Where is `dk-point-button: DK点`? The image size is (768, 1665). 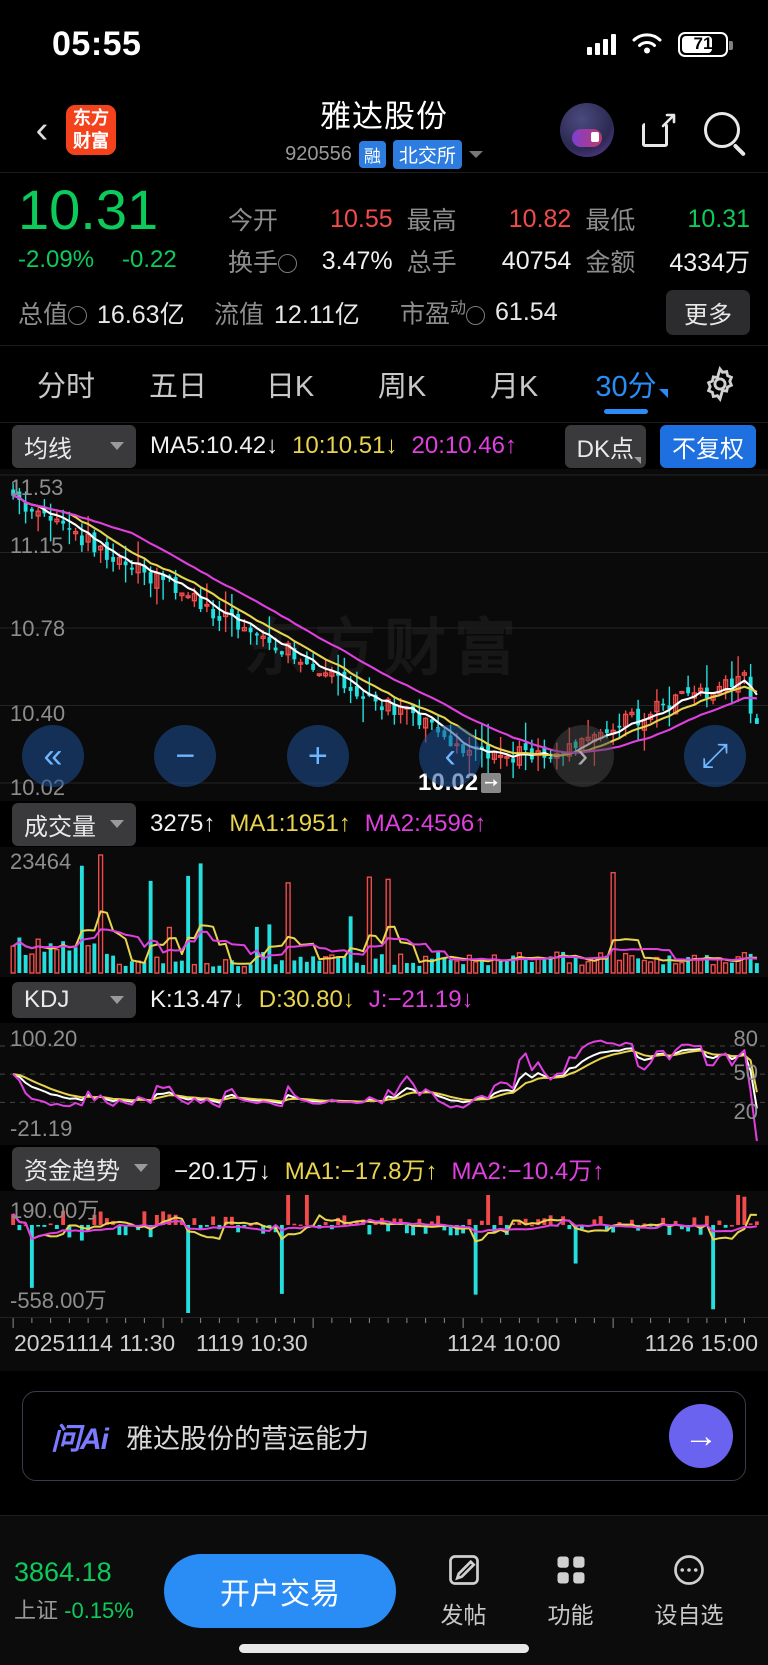
dk-point-button: DK点 is located at coordinates (605, 446).